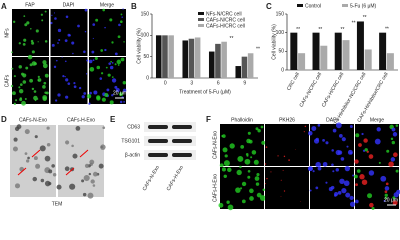 This screenshot has width=400, height=240. Describe the element at coordinates (132, 155) in the screenshot. I see `protein-label: β-actin` at that location.